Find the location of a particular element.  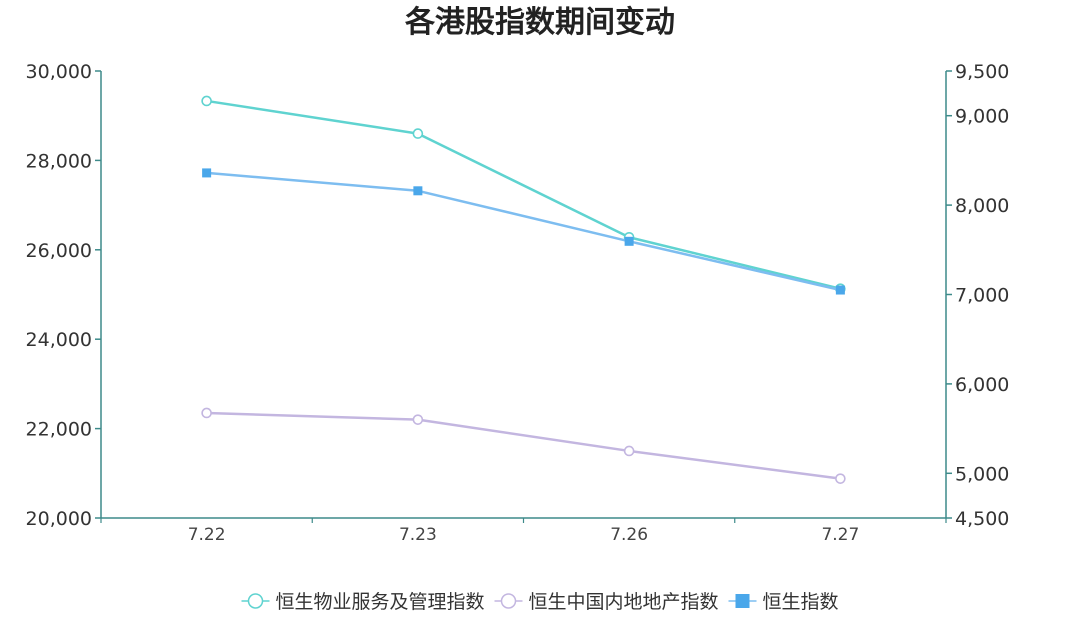

right-tick-label: 7,000 is located at coordinates (982, 296).